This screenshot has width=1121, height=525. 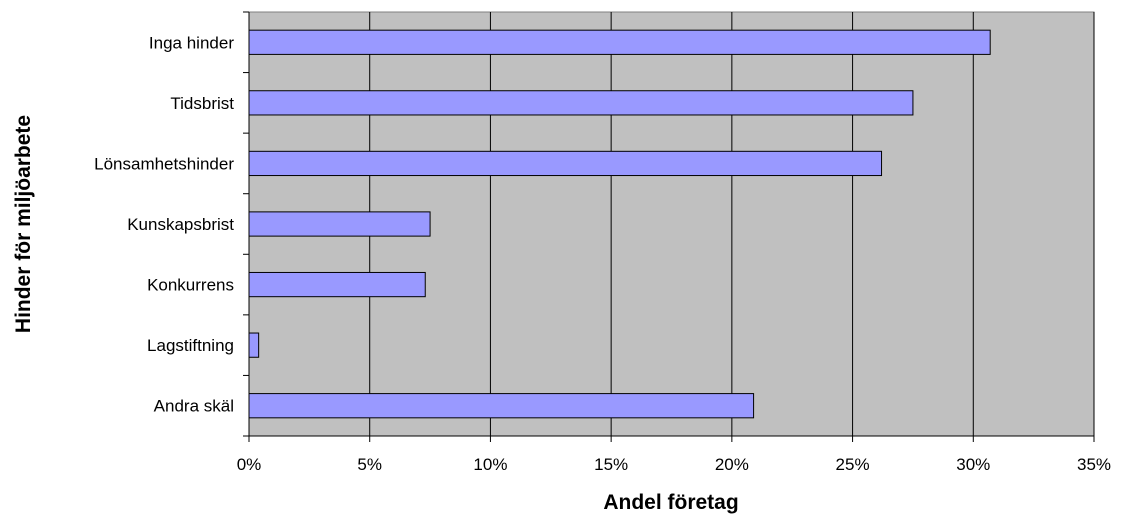 I want to click on x-tick-label-0: 0%, so click(x=249, y=464).